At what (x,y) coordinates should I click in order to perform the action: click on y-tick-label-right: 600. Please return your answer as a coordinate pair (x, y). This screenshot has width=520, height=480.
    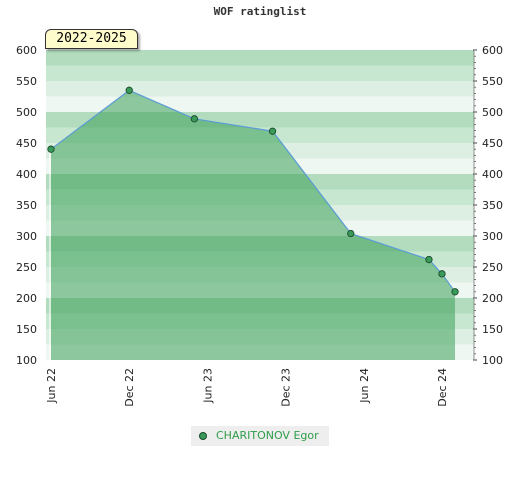
    Looking at the image, I should click on (492, 50).